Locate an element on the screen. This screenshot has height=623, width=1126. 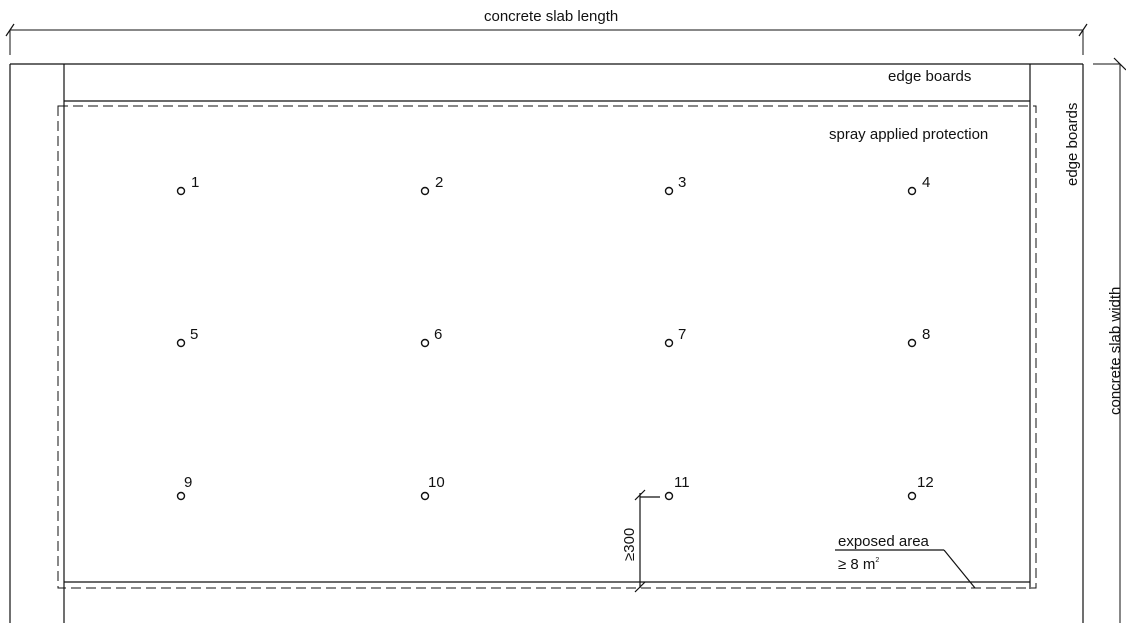
test-point-label: 4 is located at coordinates (926, 182).